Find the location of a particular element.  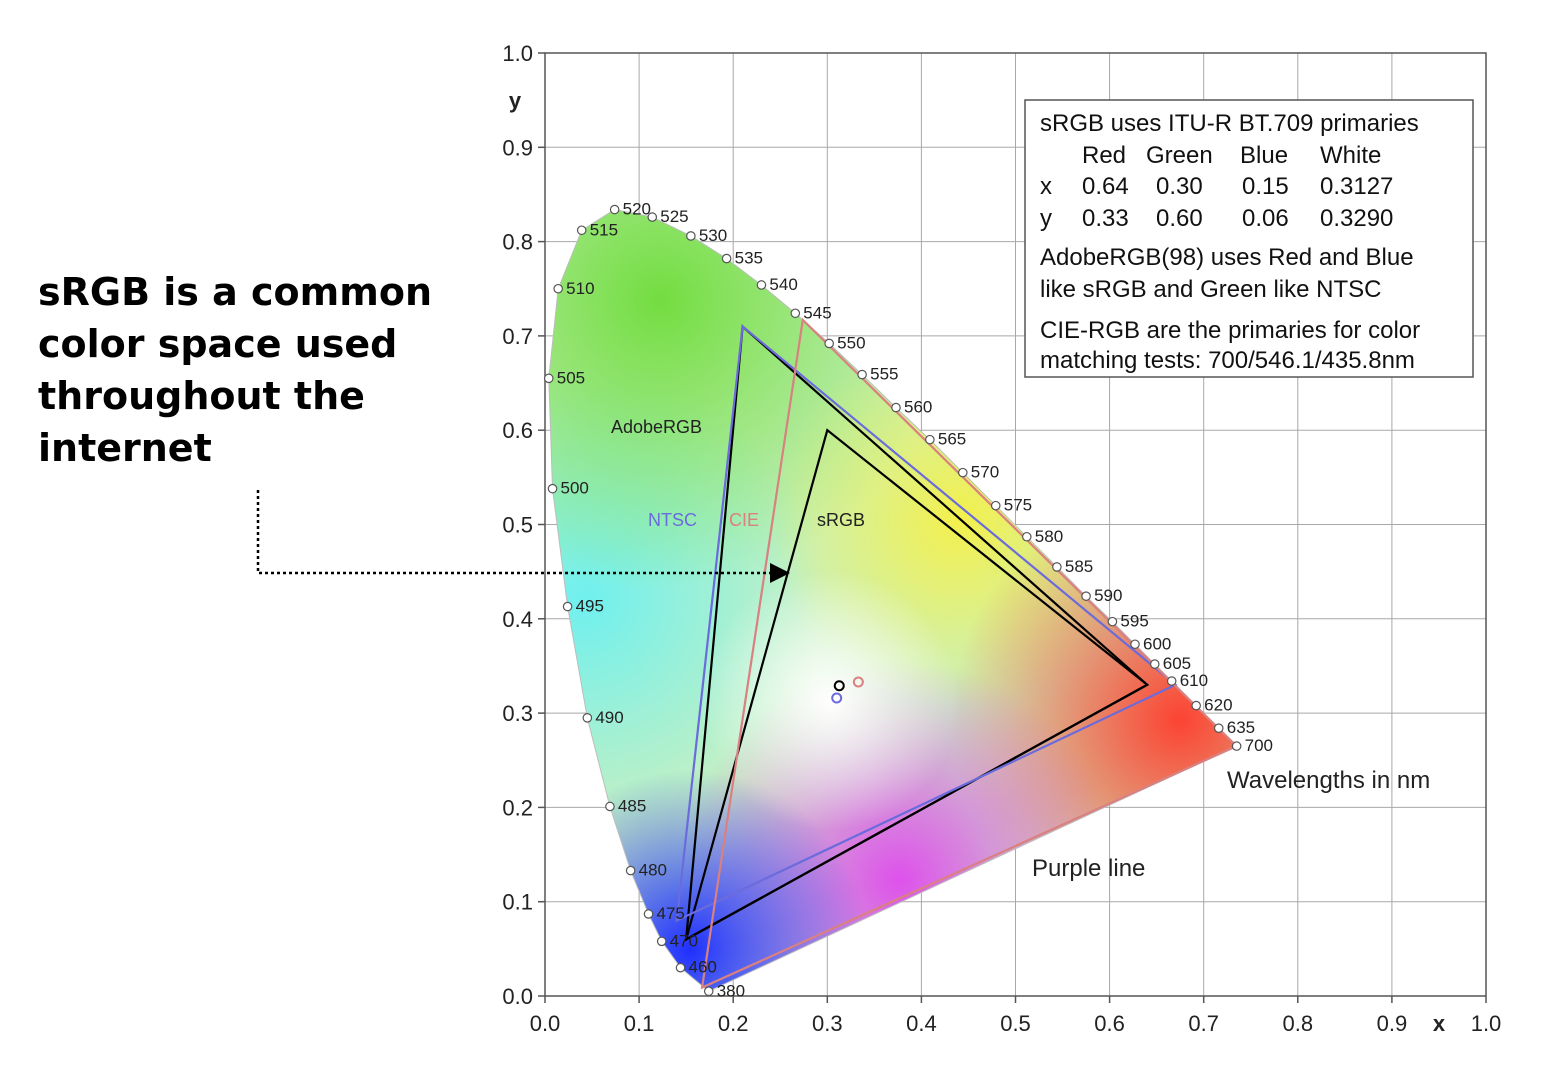

info-header-white: White is located at coordinates (1350, 155).